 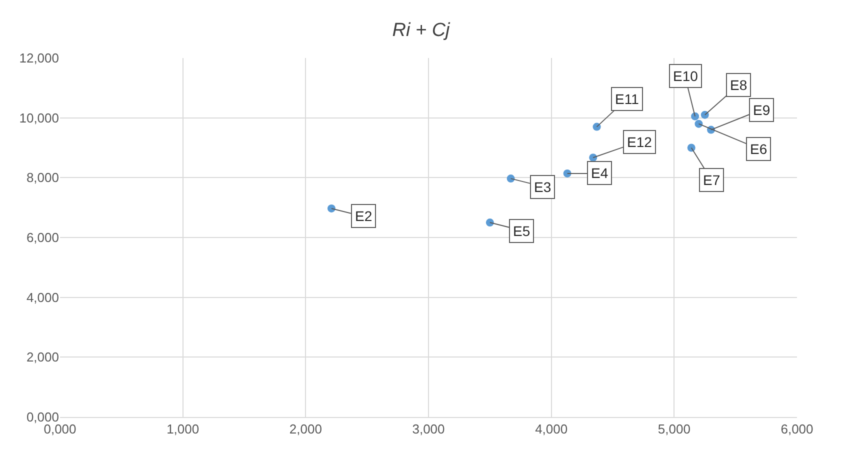 I want to click on y-tick-label: 8,000, so click(x=42, y=178).